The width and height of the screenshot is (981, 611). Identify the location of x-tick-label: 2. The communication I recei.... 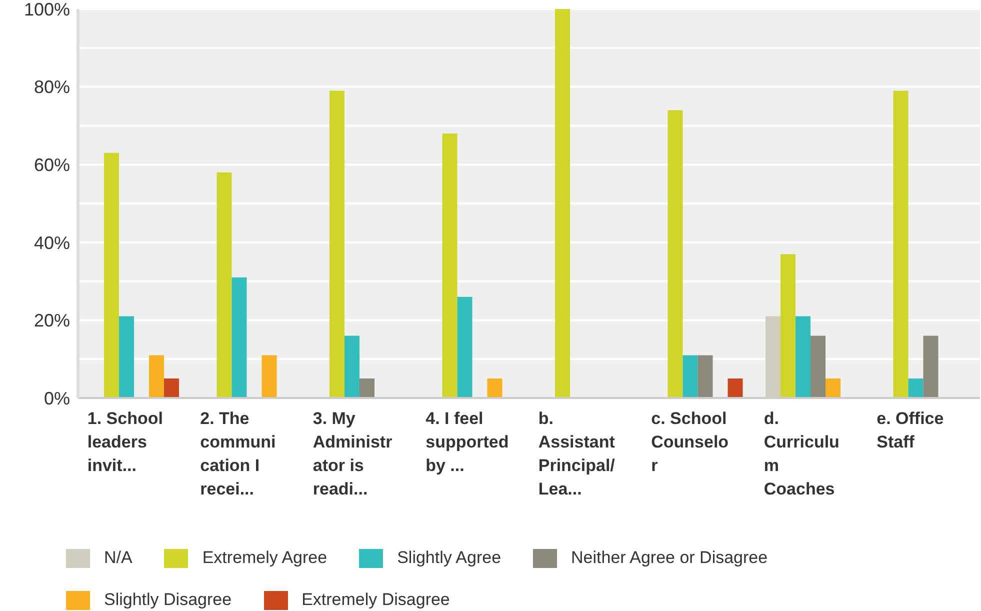
(238, 453).